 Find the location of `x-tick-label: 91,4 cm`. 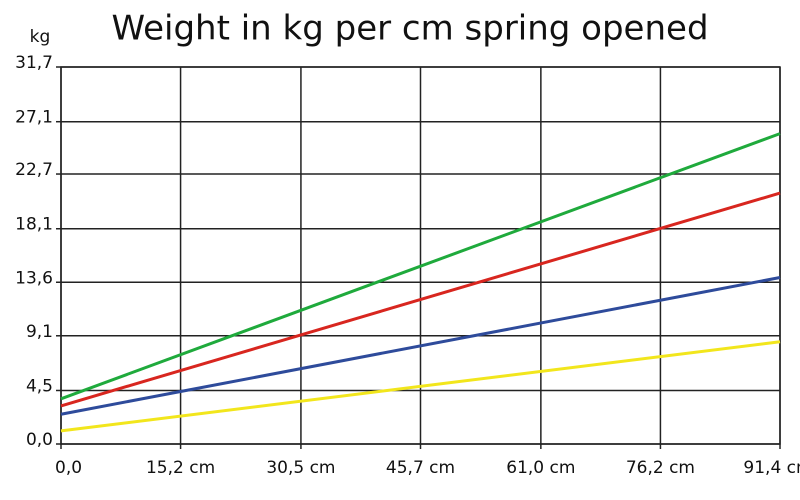

x-tick-label: 91,4 cm is located at coordinates (771, 468).